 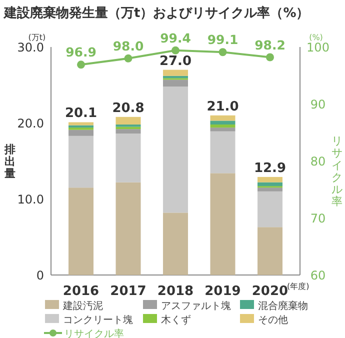 What do you see at coordinates (128, 46) in the screenshot?
I see `data-label: 98.0` at bounding box center [128, 46].